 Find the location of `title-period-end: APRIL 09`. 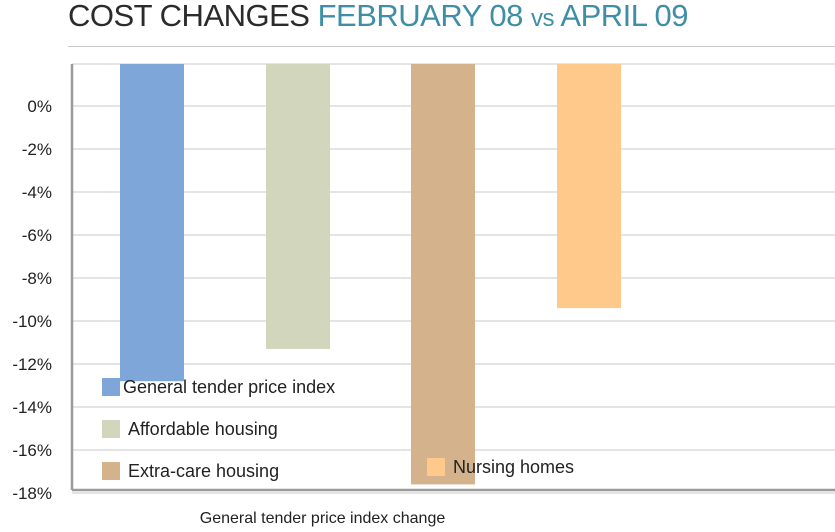

title-period-end: APRIL 09 is located at coordinates (624, 16).